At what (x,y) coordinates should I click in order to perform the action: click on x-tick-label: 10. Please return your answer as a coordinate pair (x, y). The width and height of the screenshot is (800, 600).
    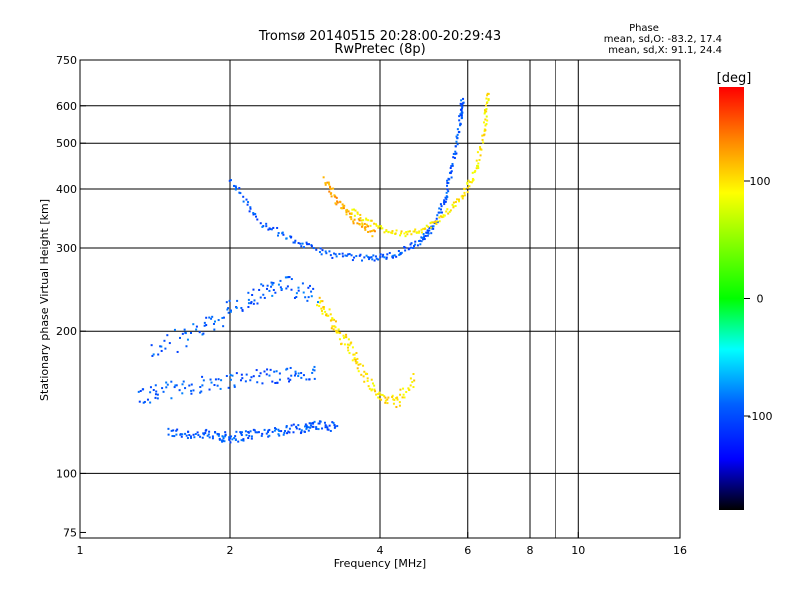
    Looking at the image, I should click on (578, 550).